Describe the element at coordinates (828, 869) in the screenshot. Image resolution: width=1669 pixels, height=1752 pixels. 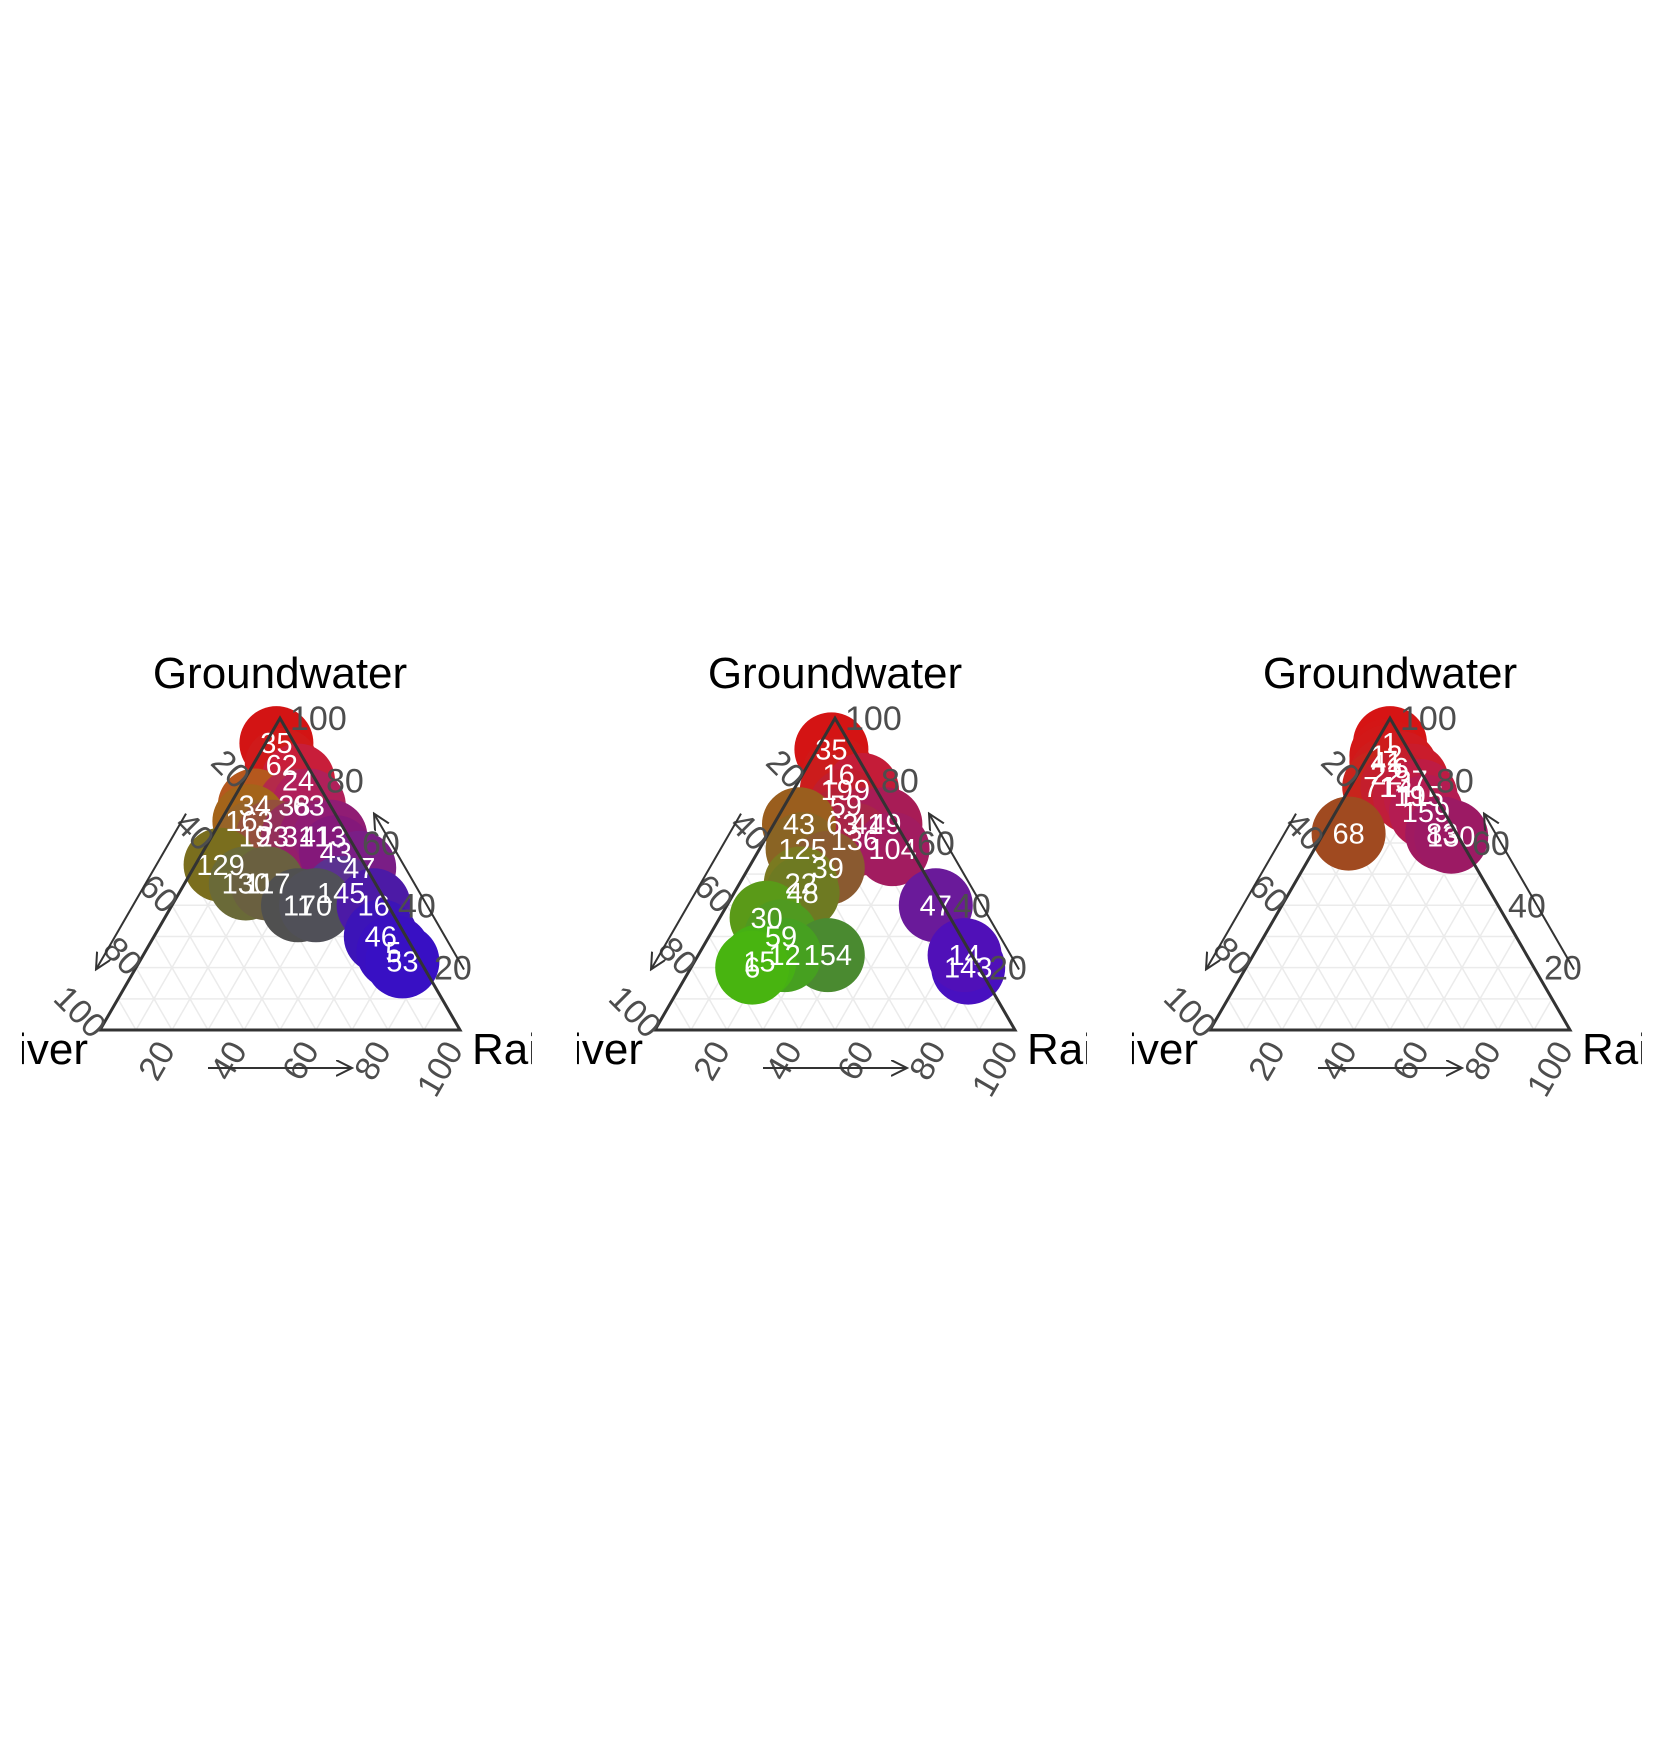
I see `data-point-label: 39` at that location.